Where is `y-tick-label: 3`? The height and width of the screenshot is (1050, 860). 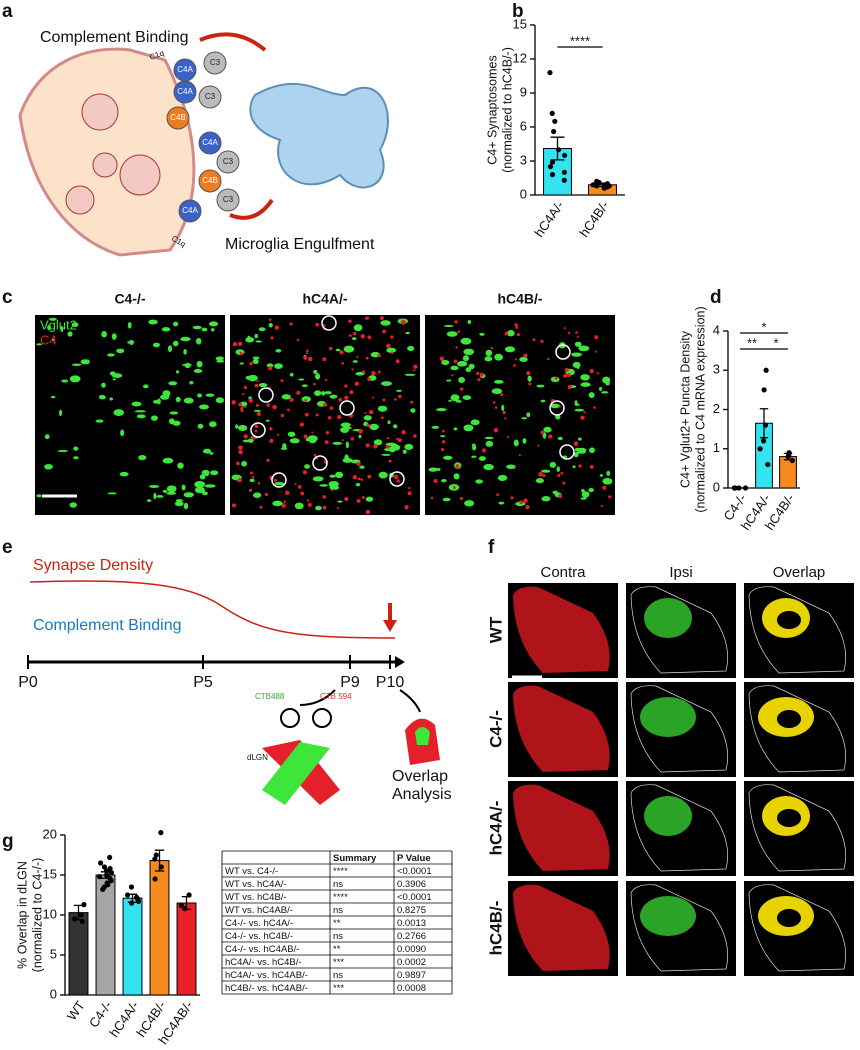 y-tick-label: 3 is located at coordinates (523, 159).